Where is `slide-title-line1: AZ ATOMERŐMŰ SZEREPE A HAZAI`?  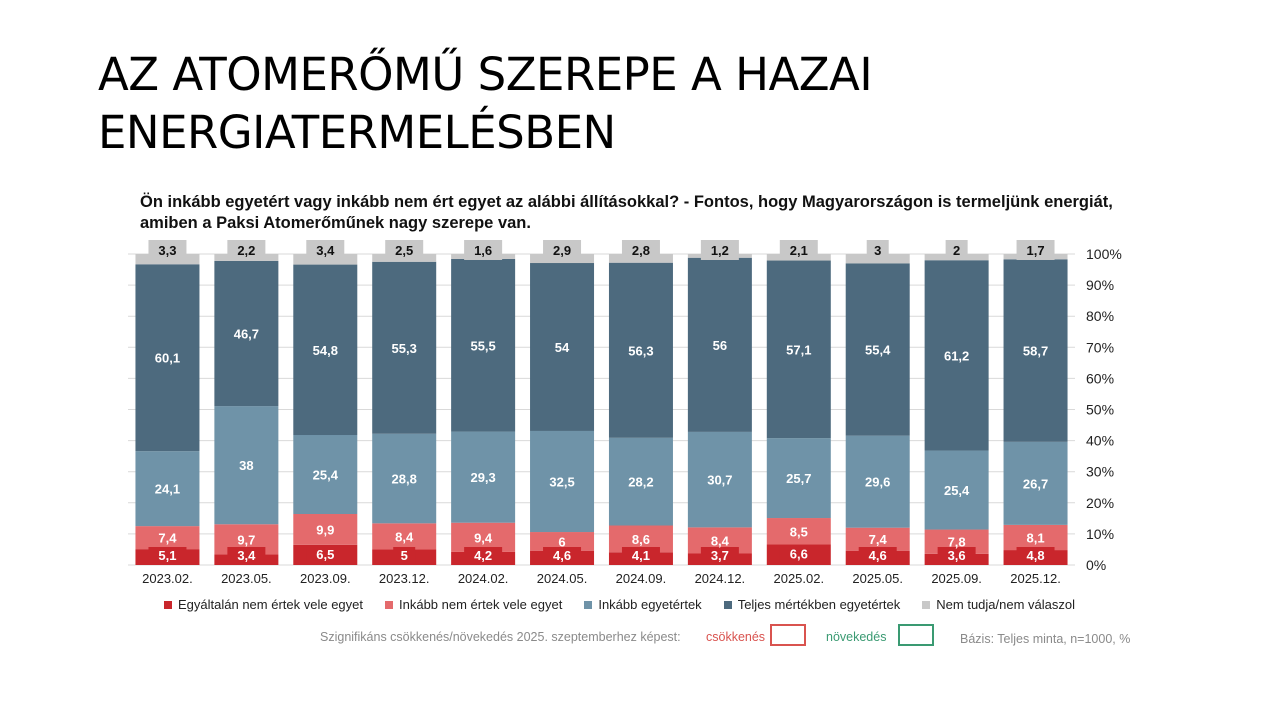 slide-title-line1: AZ ATOMERŐMŰ SZEREPE A HAZAI is located at coordinates (485, 74).